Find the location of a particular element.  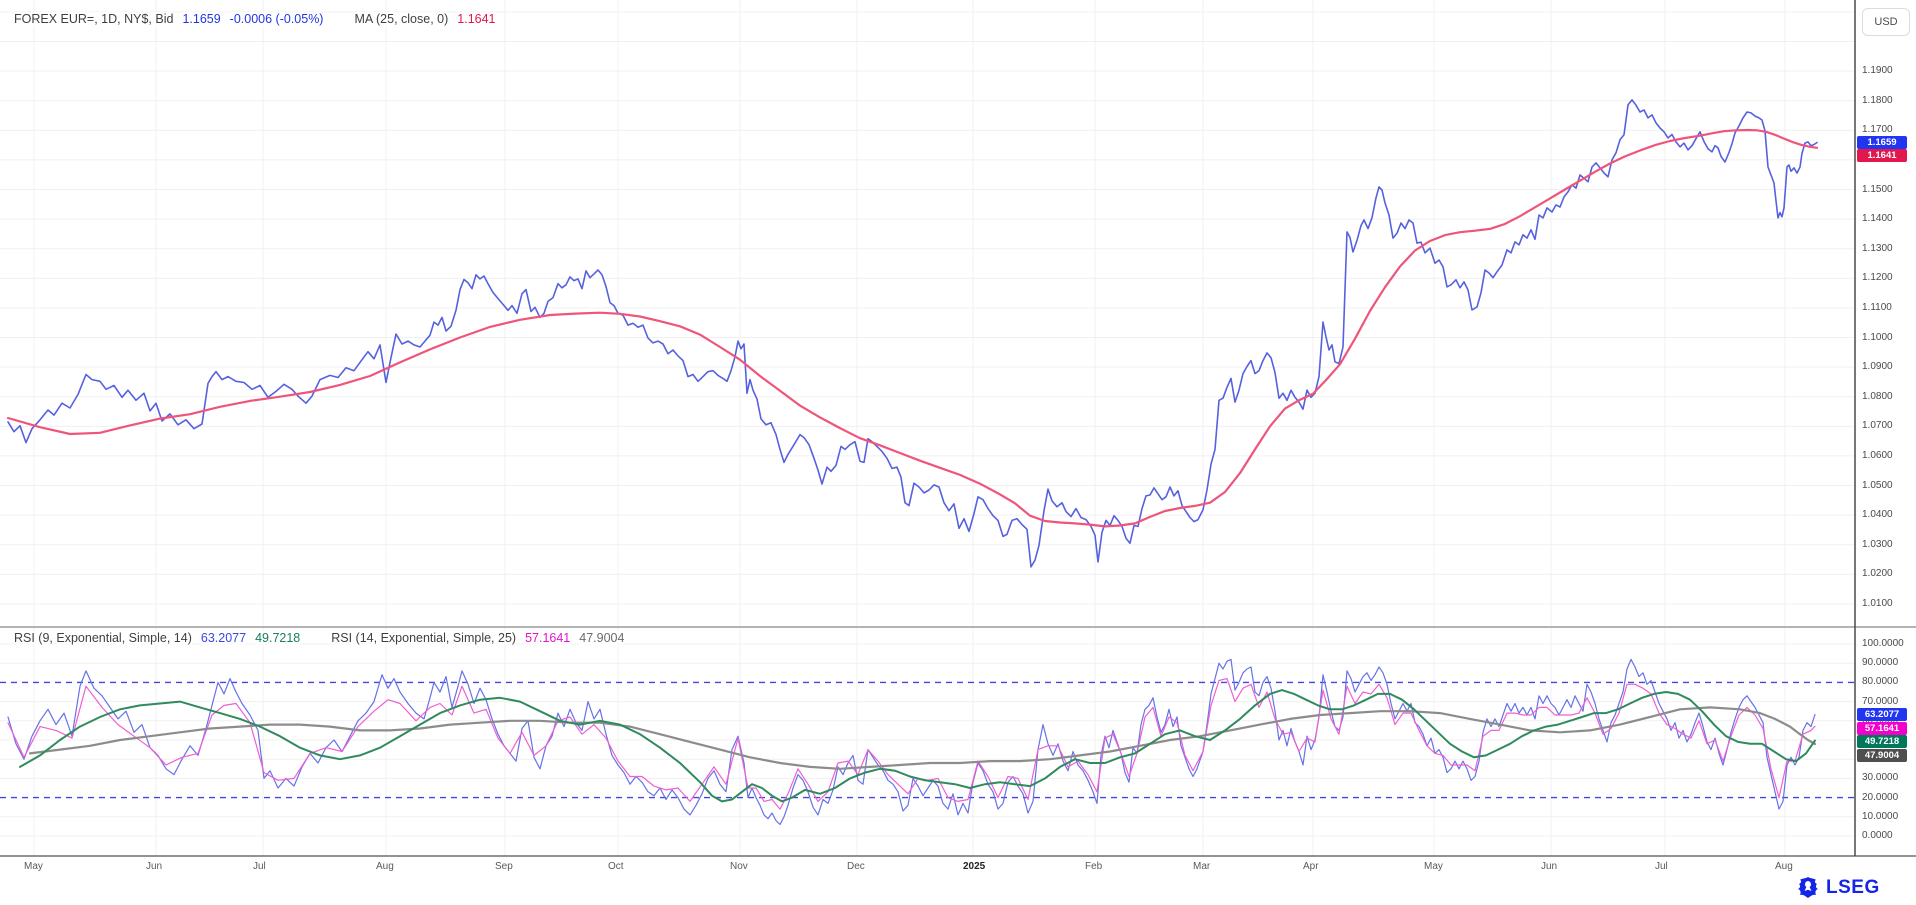

legend-item: 49.7218 is located at coordinates (278, 638).